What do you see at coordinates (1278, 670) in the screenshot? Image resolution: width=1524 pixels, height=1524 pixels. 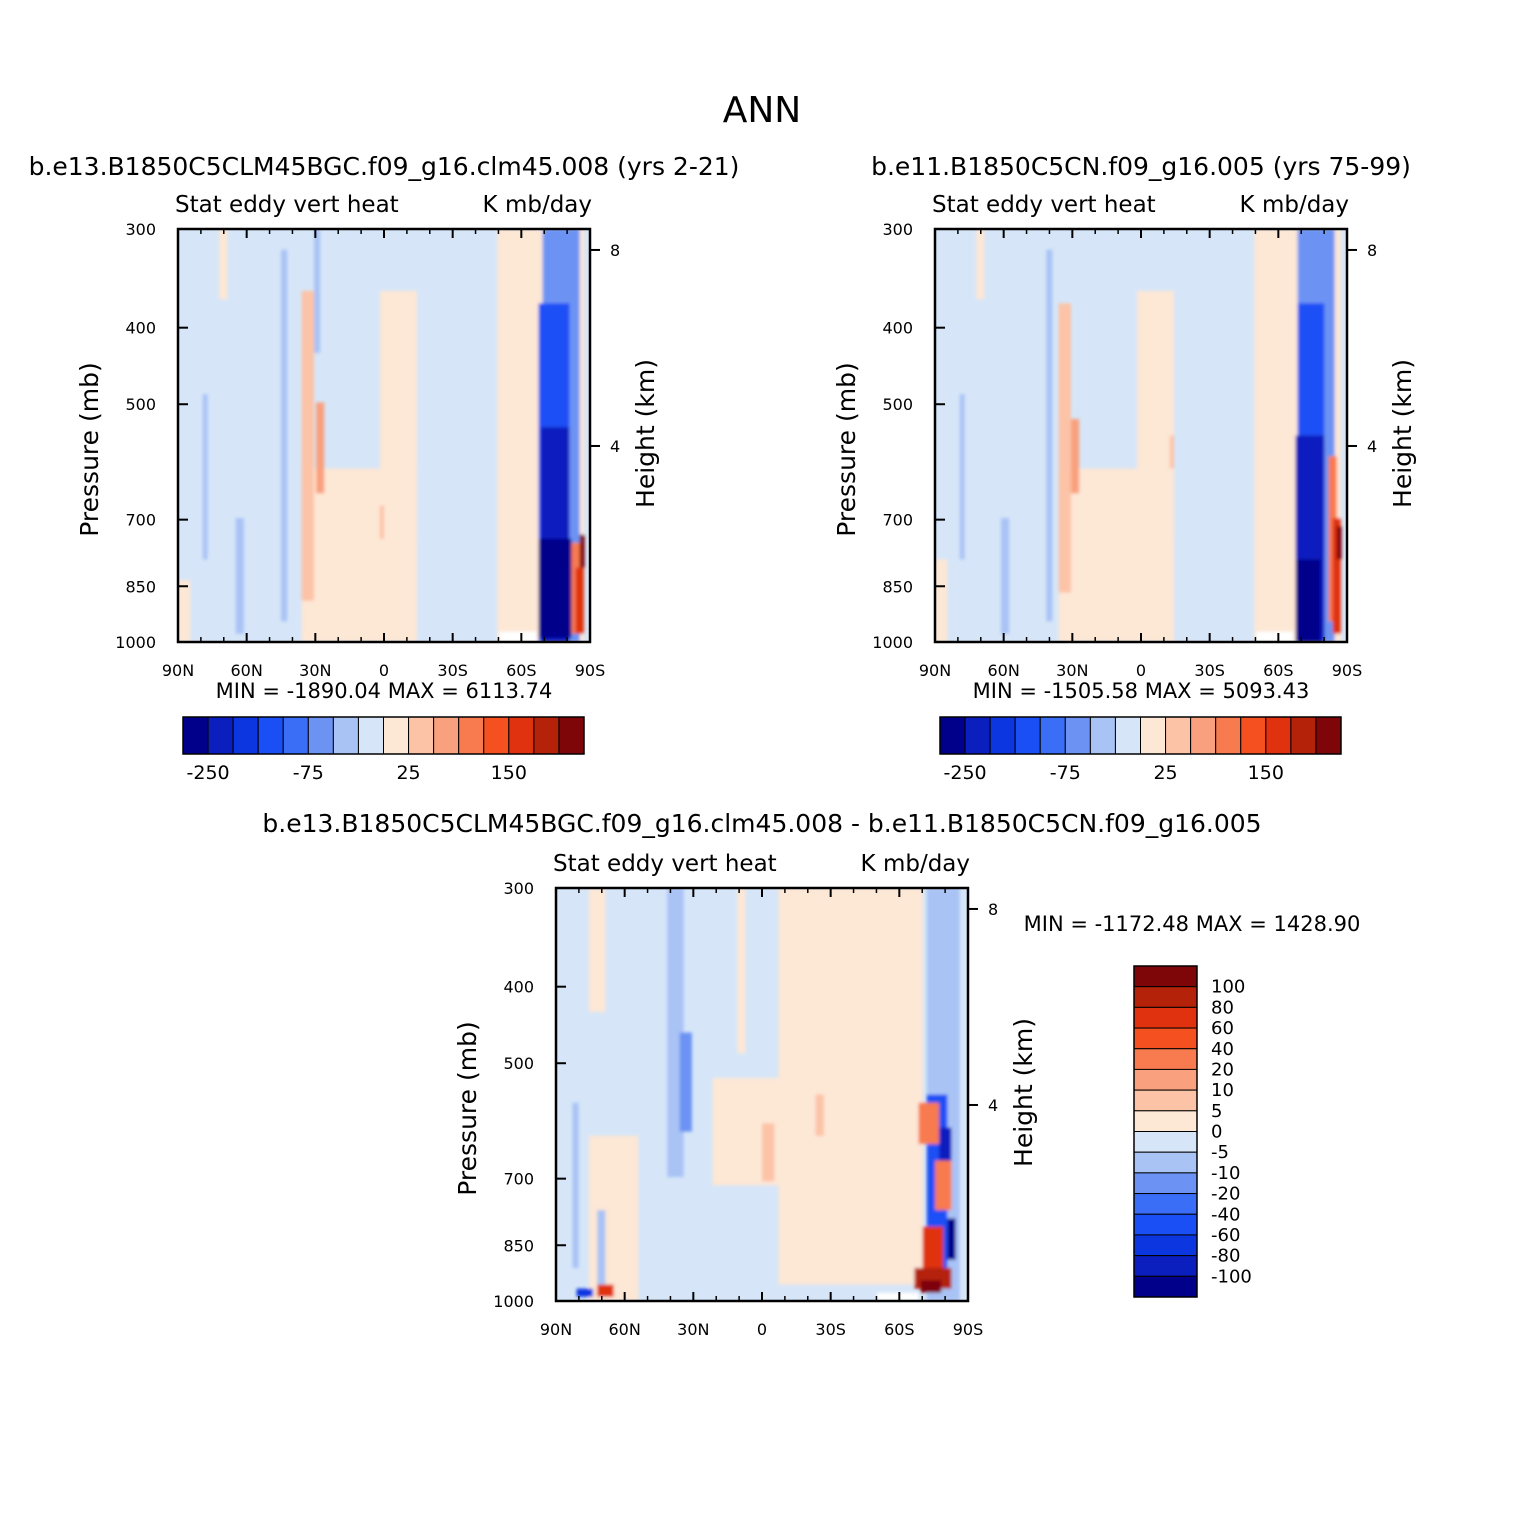 I see `x-tick-label: 60S` at bounding box center [1278, 670].